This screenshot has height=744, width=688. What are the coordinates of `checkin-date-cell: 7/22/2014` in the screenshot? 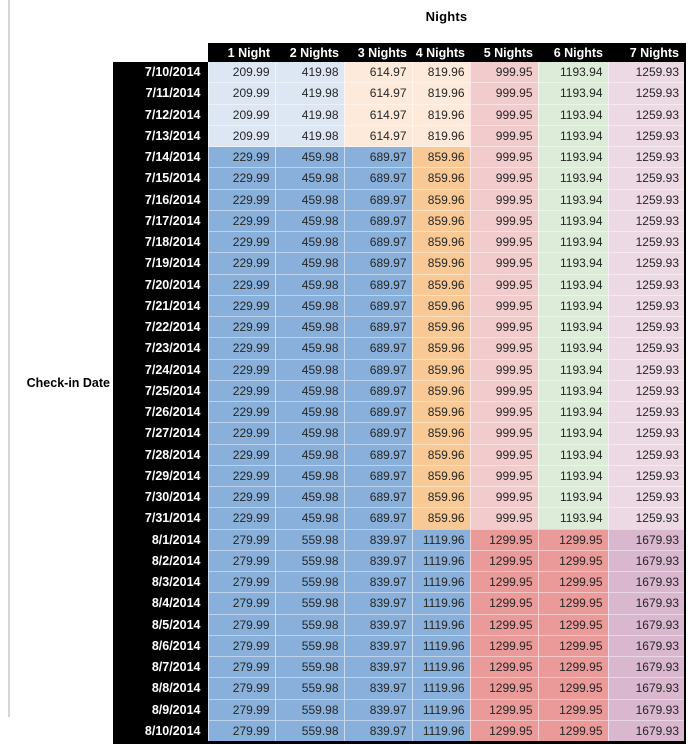 It's located at (160, 327).